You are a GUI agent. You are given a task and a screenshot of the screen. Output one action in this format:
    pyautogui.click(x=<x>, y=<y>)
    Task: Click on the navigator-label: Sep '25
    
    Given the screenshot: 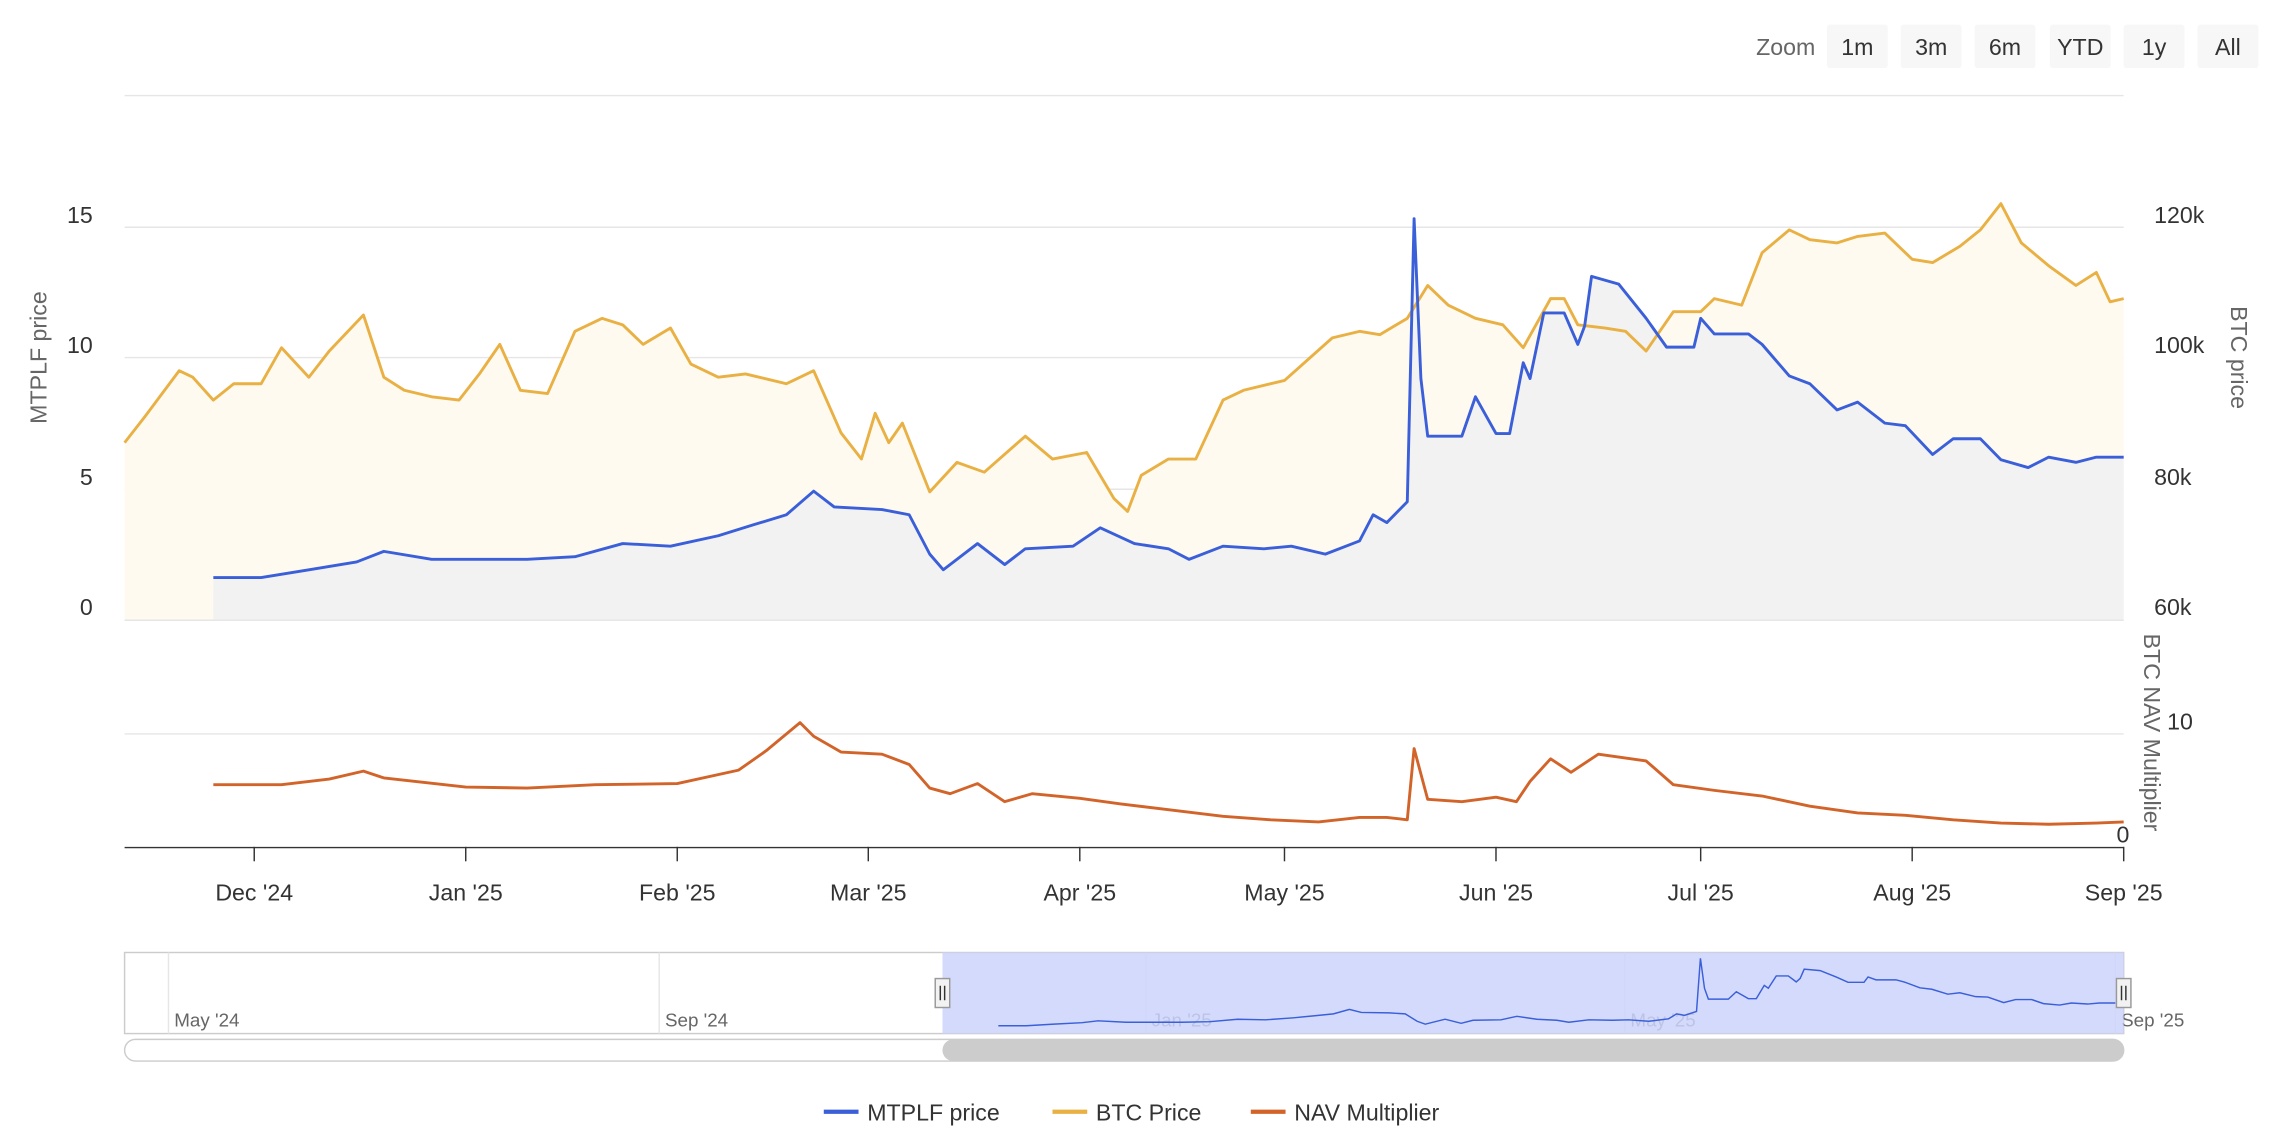 What is the action you would take?
    pyautogui.click(x=2152, y=1019)
    